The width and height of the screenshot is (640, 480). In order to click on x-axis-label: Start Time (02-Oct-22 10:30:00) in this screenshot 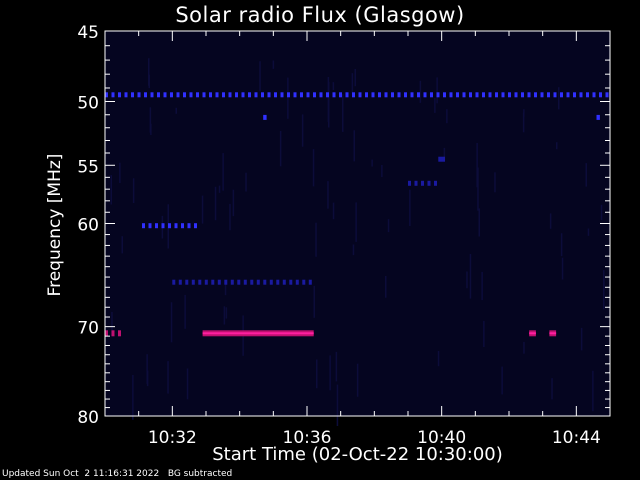, I will do `click(357, 454)`.